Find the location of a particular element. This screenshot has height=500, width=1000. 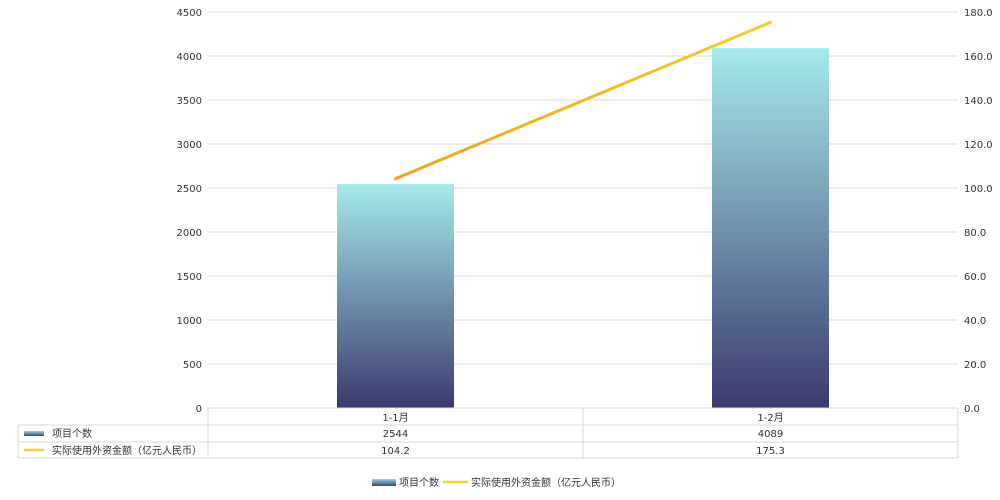

table-row: 项目个数 is located at coordinates (58, 433).